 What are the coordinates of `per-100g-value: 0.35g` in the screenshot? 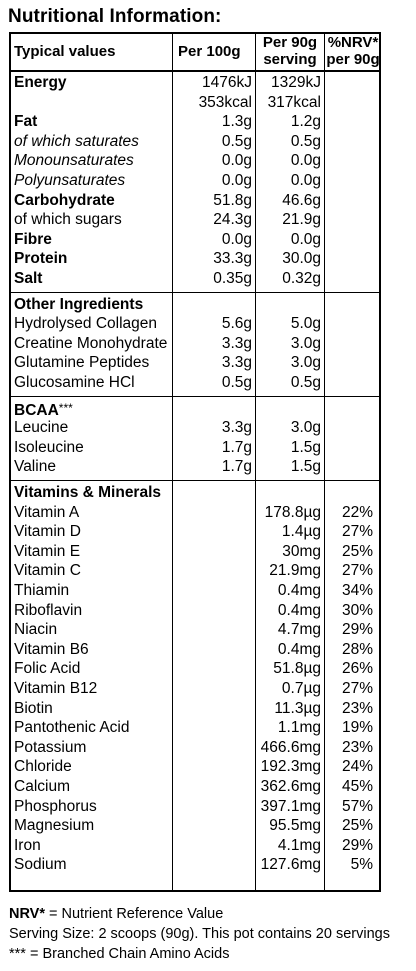 It's located at (232, 278).